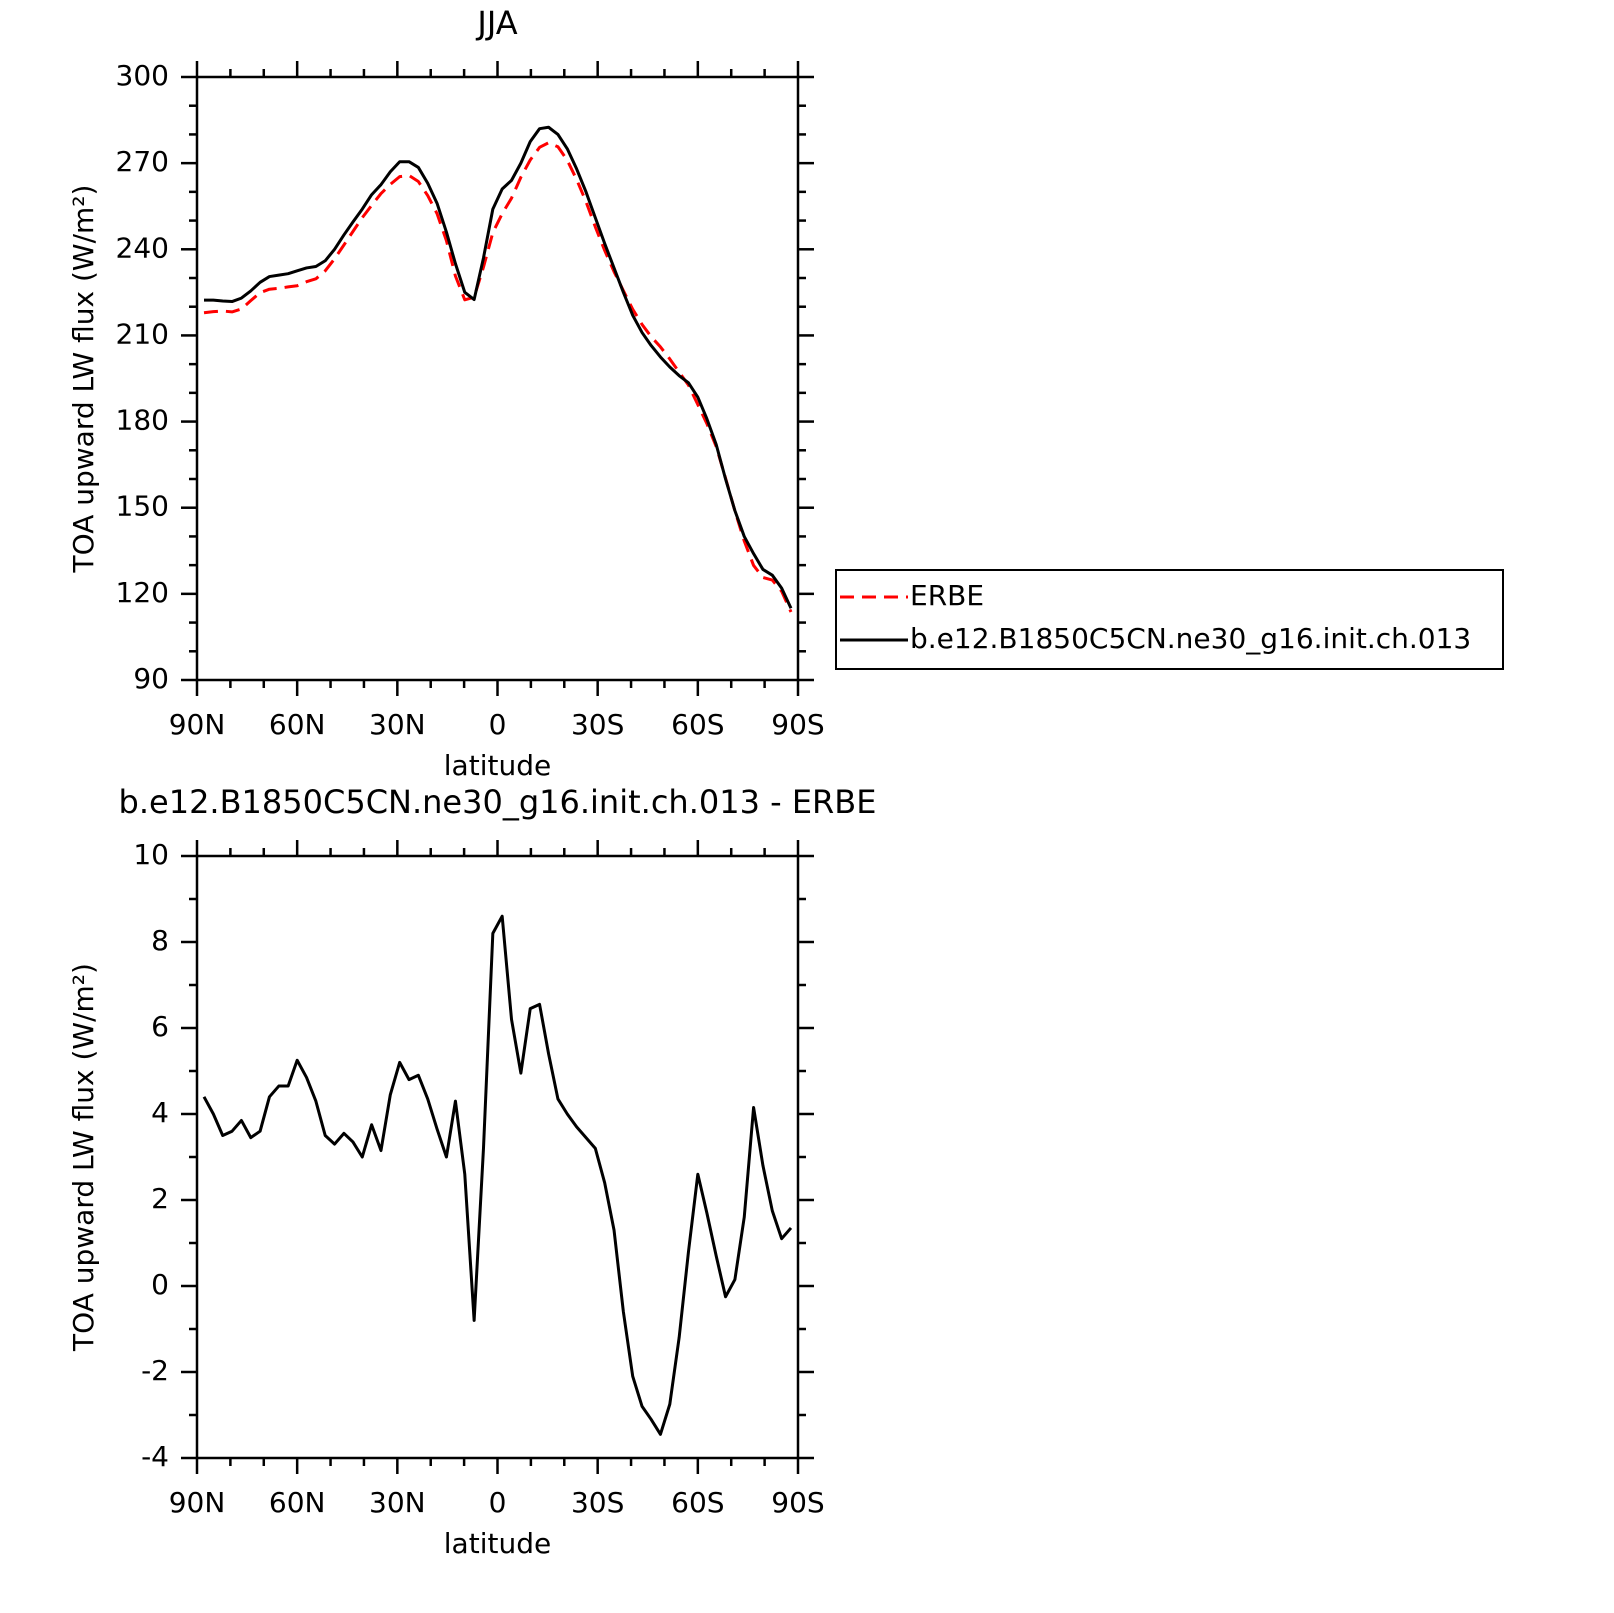  What do you see at coordinates (142, 333) in the screenshot?
I see `y-tick-label: 210` at bounding box center [142, 333].